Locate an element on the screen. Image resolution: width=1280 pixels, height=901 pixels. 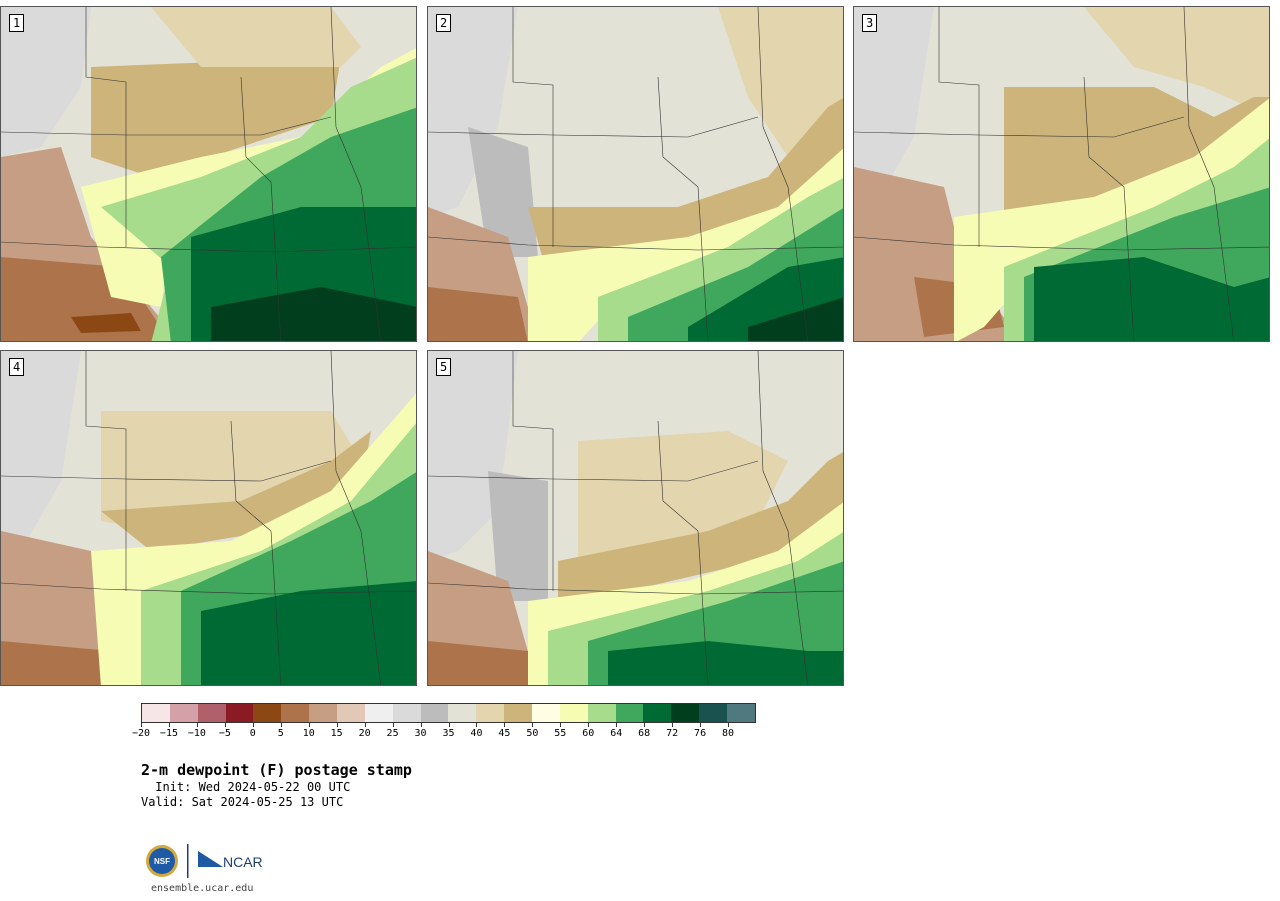
colorbar-tick-label: −5 is located at coordinates (225, 731).